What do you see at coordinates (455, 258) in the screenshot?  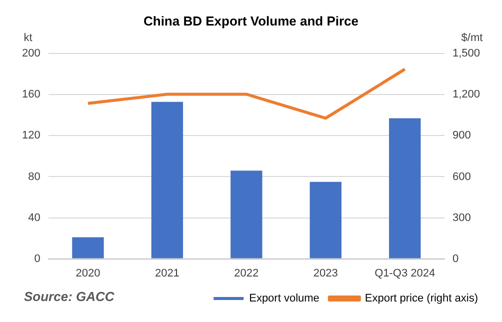 I see `y2-tick-label: 0` at bounding box center [455, 258].